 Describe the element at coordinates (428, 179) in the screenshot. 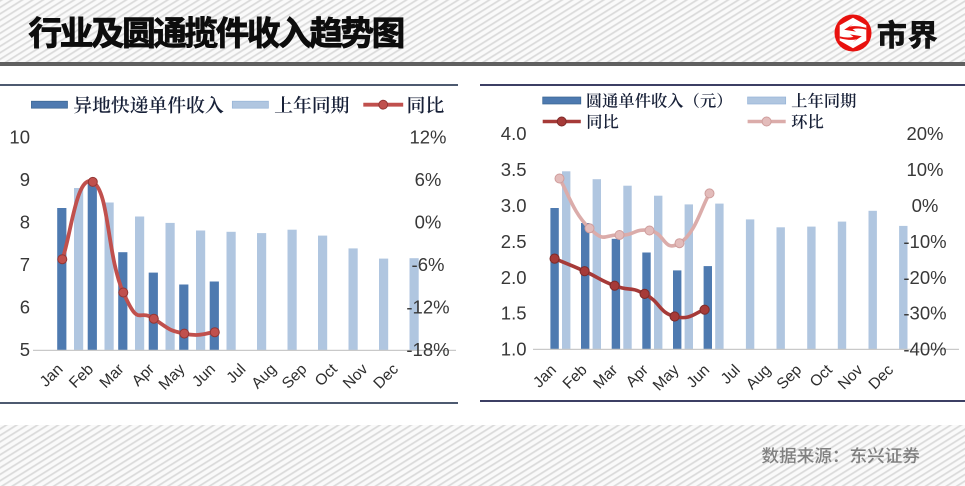

I see `svg-text: 6%` at that location.